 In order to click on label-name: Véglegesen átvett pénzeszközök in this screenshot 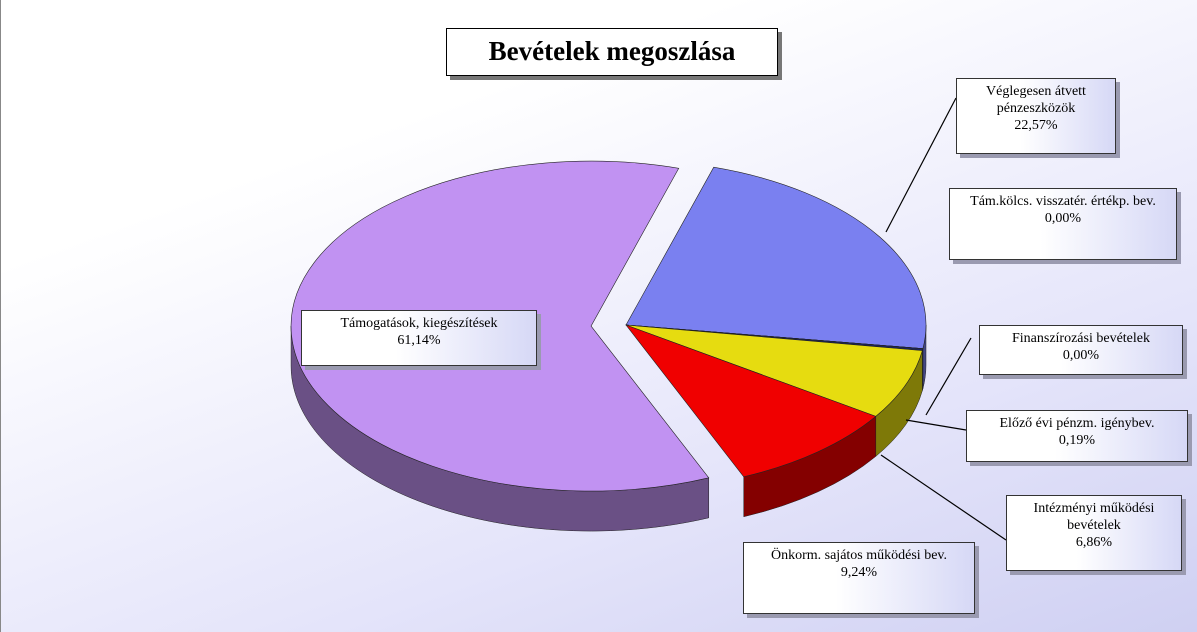, I will do `click(1036, 100)`.